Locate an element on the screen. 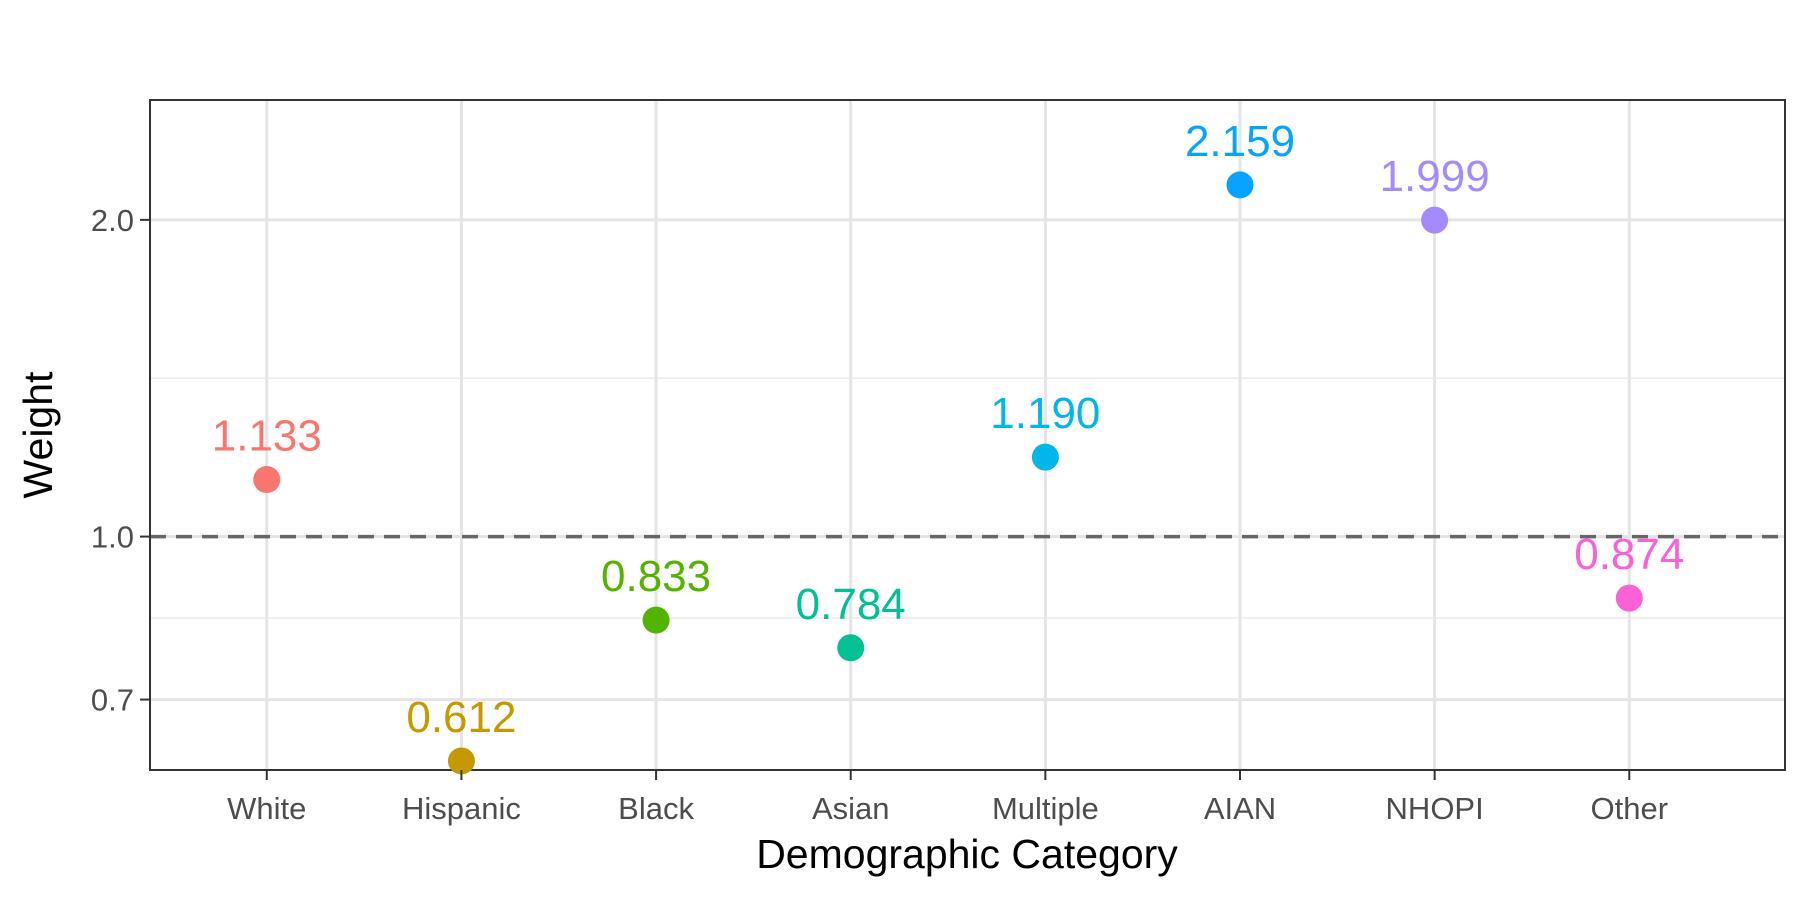 This screenshot has width=1800, height=900. y-axis-title: Weight is located at coordinates (38, 434).